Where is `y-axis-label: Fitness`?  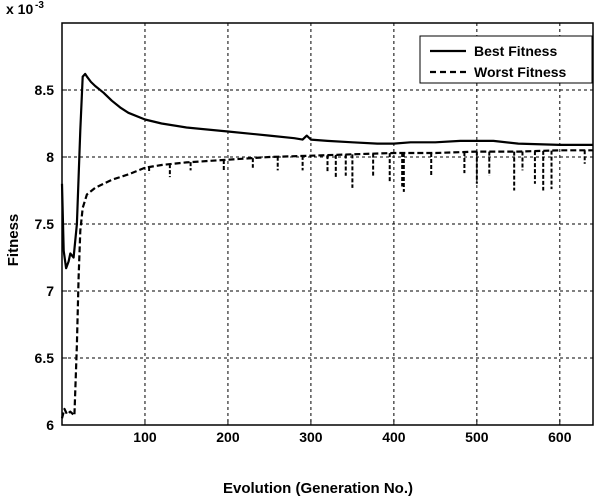
y-axis-label: Fitness is located at coordinates (13, 240).